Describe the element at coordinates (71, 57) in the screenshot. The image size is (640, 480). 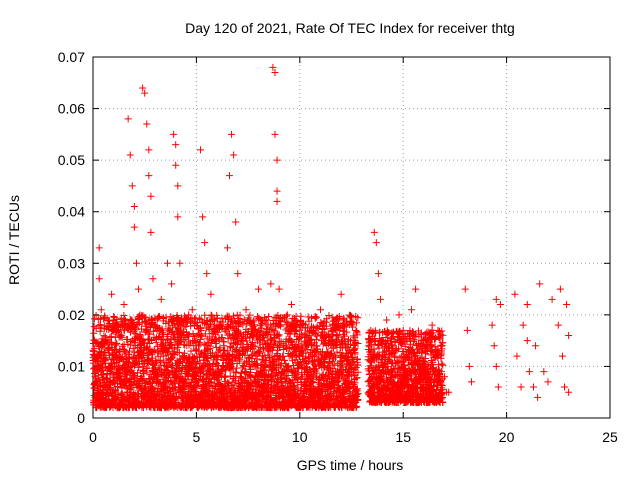
I see `y-tick-label: 0.07` at that location.